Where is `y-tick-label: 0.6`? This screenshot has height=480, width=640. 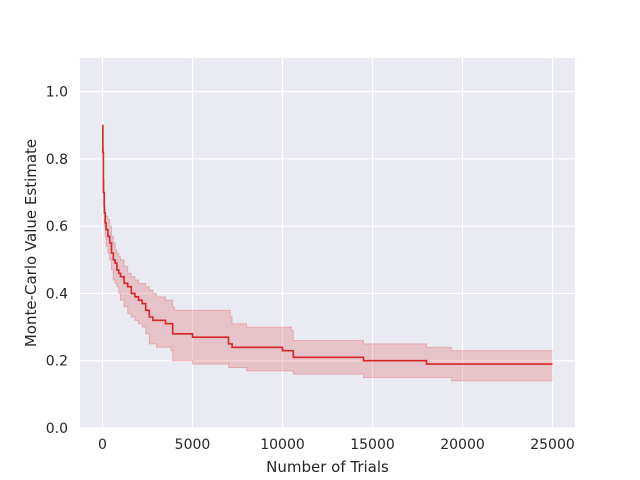 y-tick-label: 0.6 is located at coordinates (57, 227).